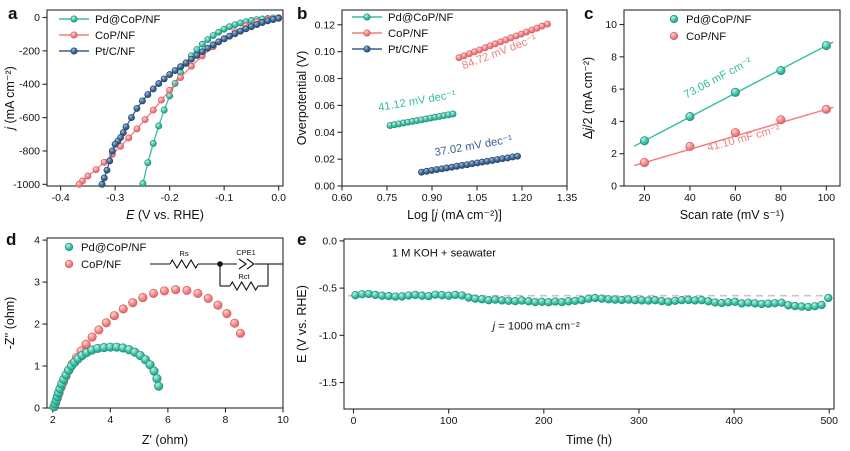 The height and width of the screenshot is (451, 850). Describe the element at coordinates (690, 198) in the screenshot. I see `svg-text: 40` at that location.